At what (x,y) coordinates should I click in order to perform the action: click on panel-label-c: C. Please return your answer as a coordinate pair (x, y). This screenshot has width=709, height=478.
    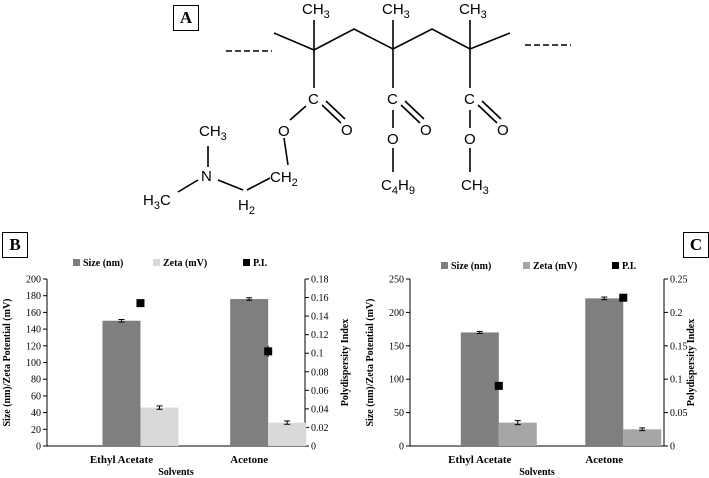
    Looking at the image, I should click on (696, 245).